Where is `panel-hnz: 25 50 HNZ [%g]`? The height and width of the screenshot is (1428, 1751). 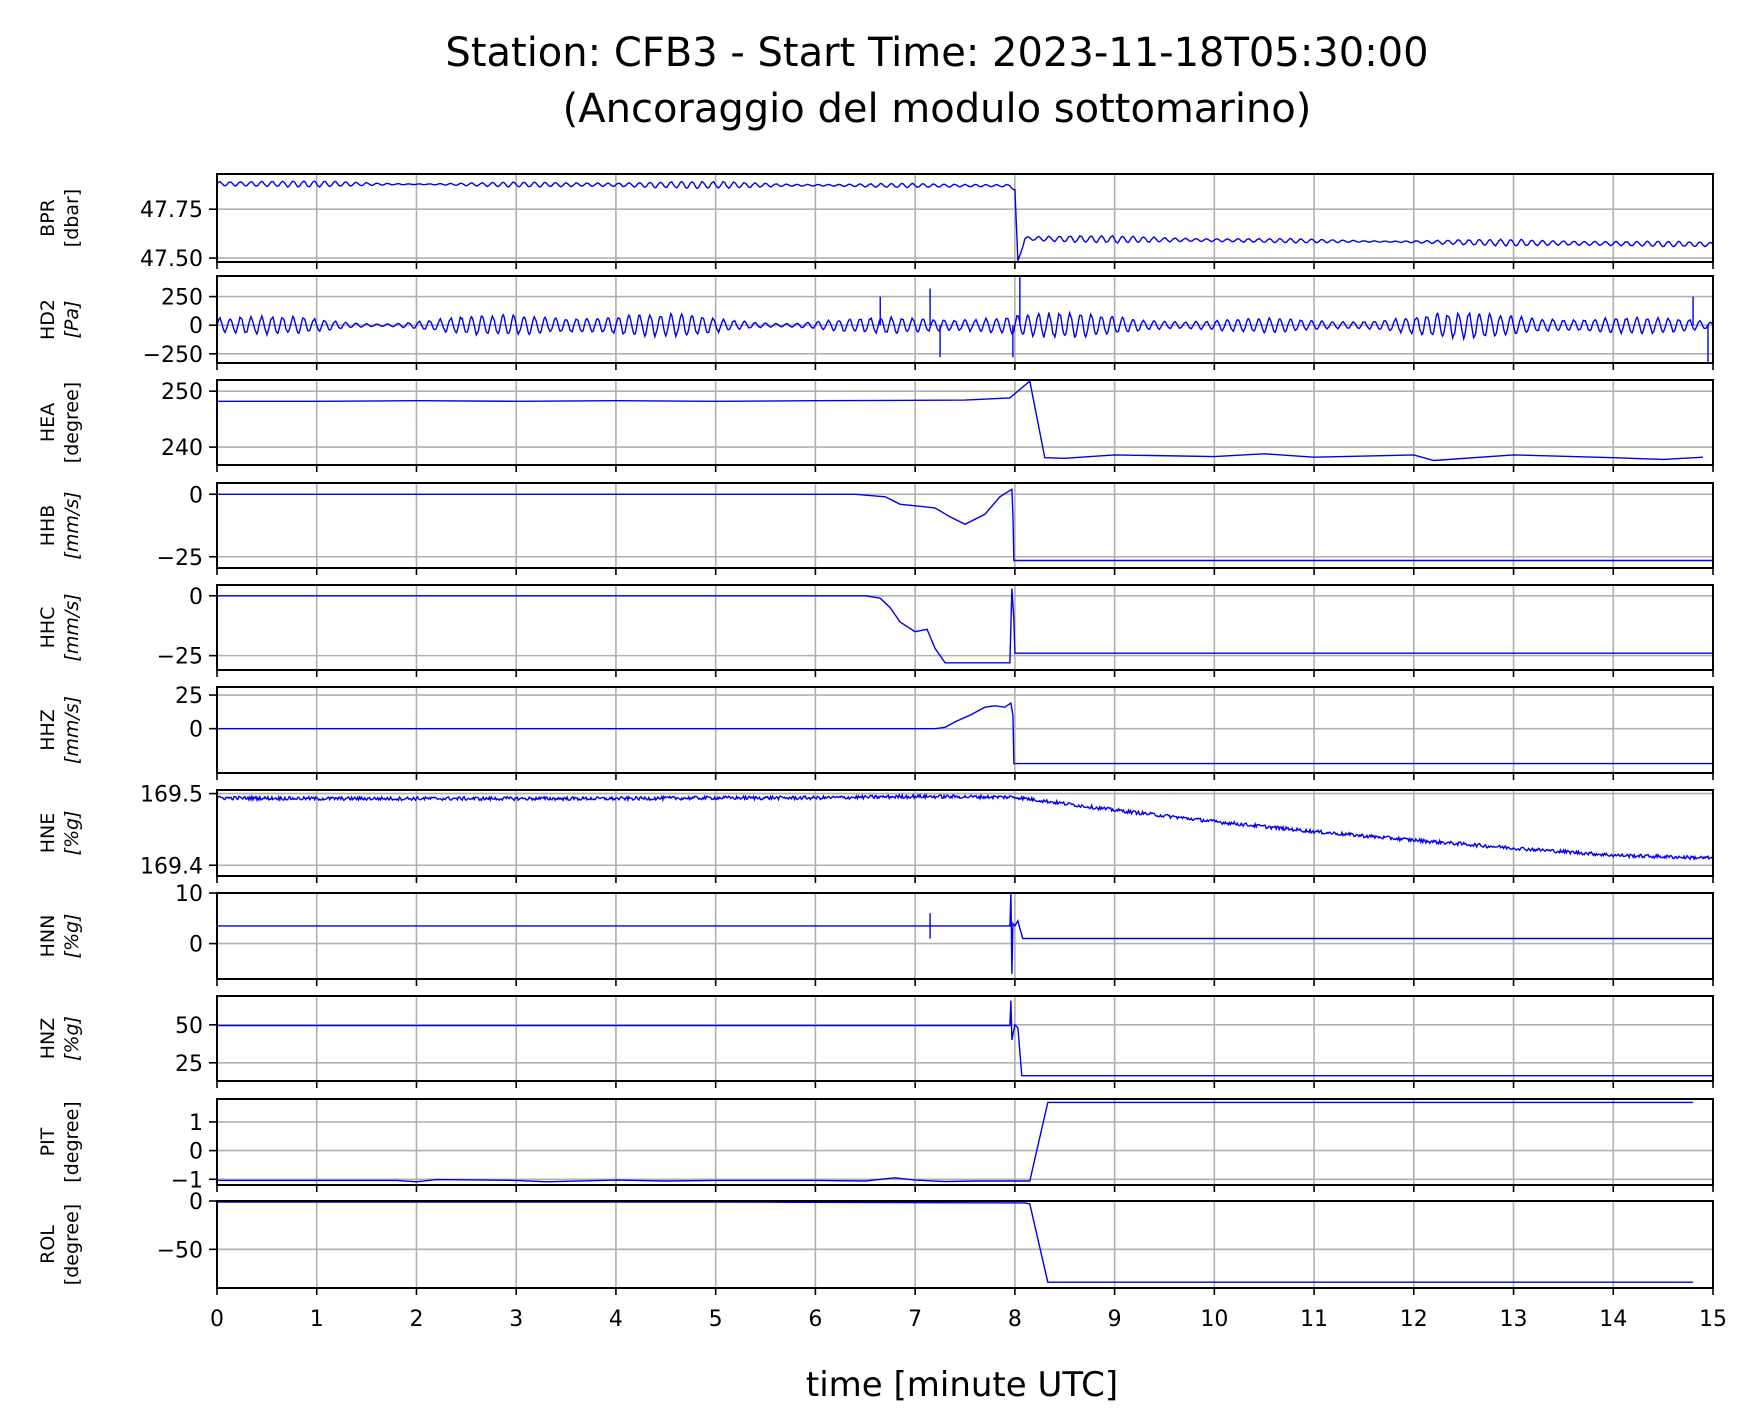 panel-hnz: 25 50 HNZ [%g] is located at coordinates (875, 1041).